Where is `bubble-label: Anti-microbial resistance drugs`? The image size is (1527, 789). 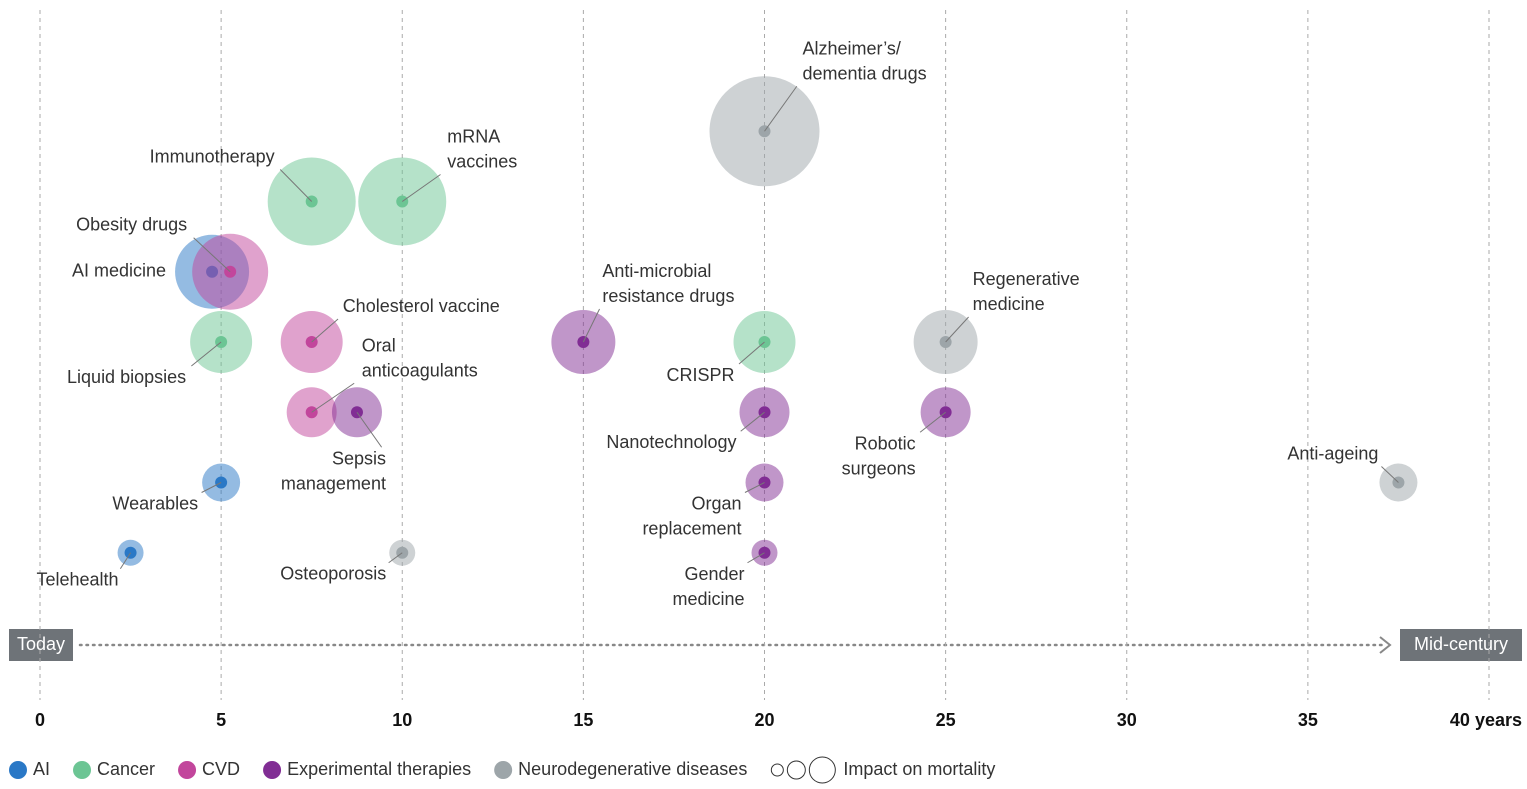 bubble-label: Anti-microbial resistance drugs is located at coordinates (668, 283).